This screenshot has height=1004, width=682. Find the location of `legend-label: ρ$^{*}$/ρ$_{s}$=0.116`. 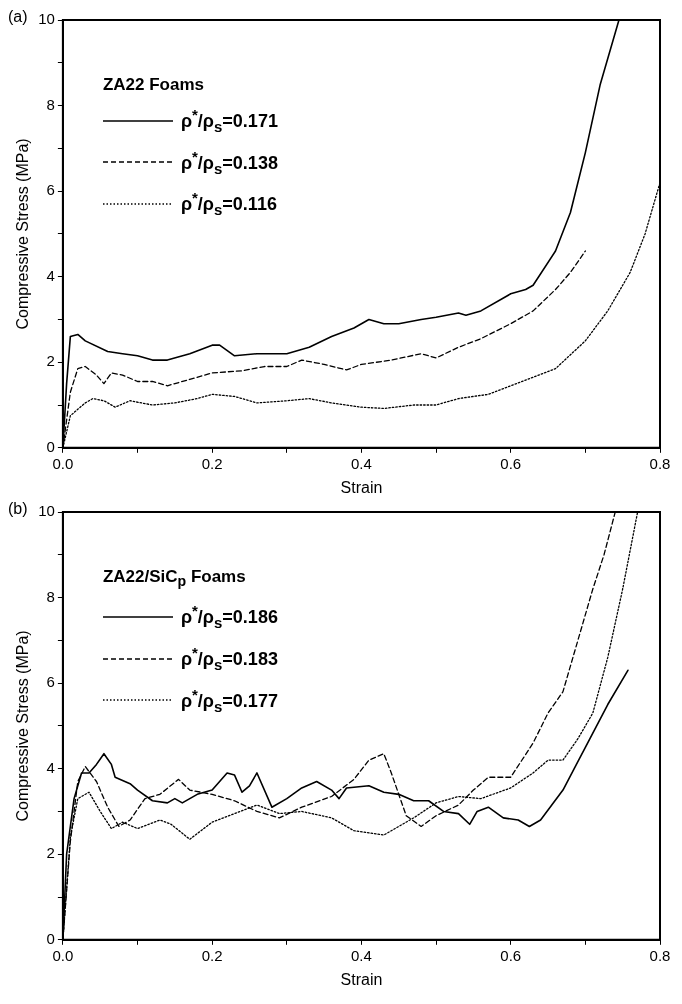

legend-label: ρ$^{*}$/ρ$_{s}$=0.116 is located at coordinates (228, 204).